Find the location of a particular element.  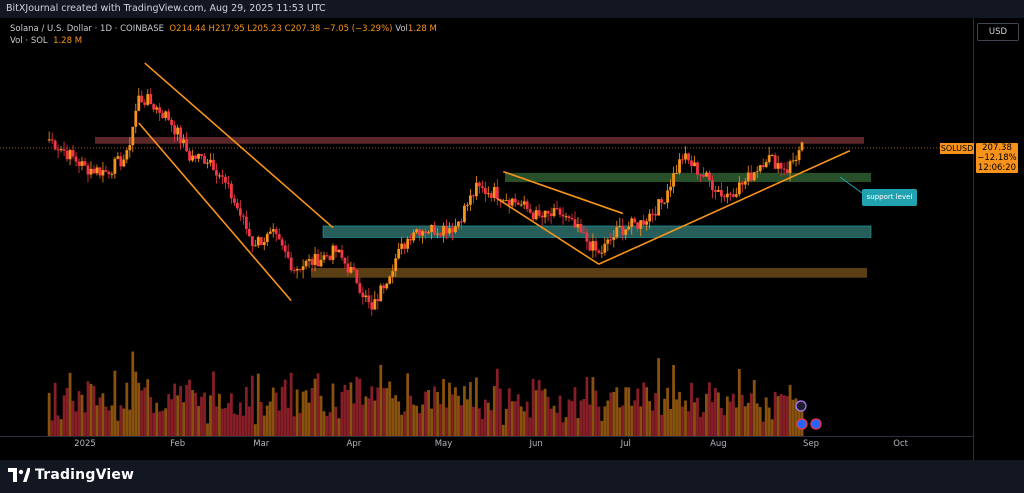

volume-legend: Vol · SOL 1.28 M is located at coordinates (46, 41).